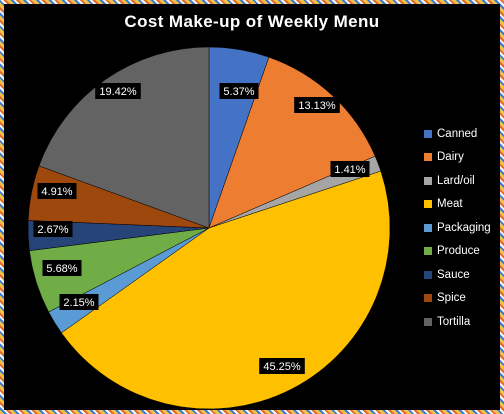 The width and height of the screenshot is (504, 414). What do you see at coordinates (456, 180) in the screenshot?
I see `legend-label: Lard/oil` at bounding box center [456, 180].